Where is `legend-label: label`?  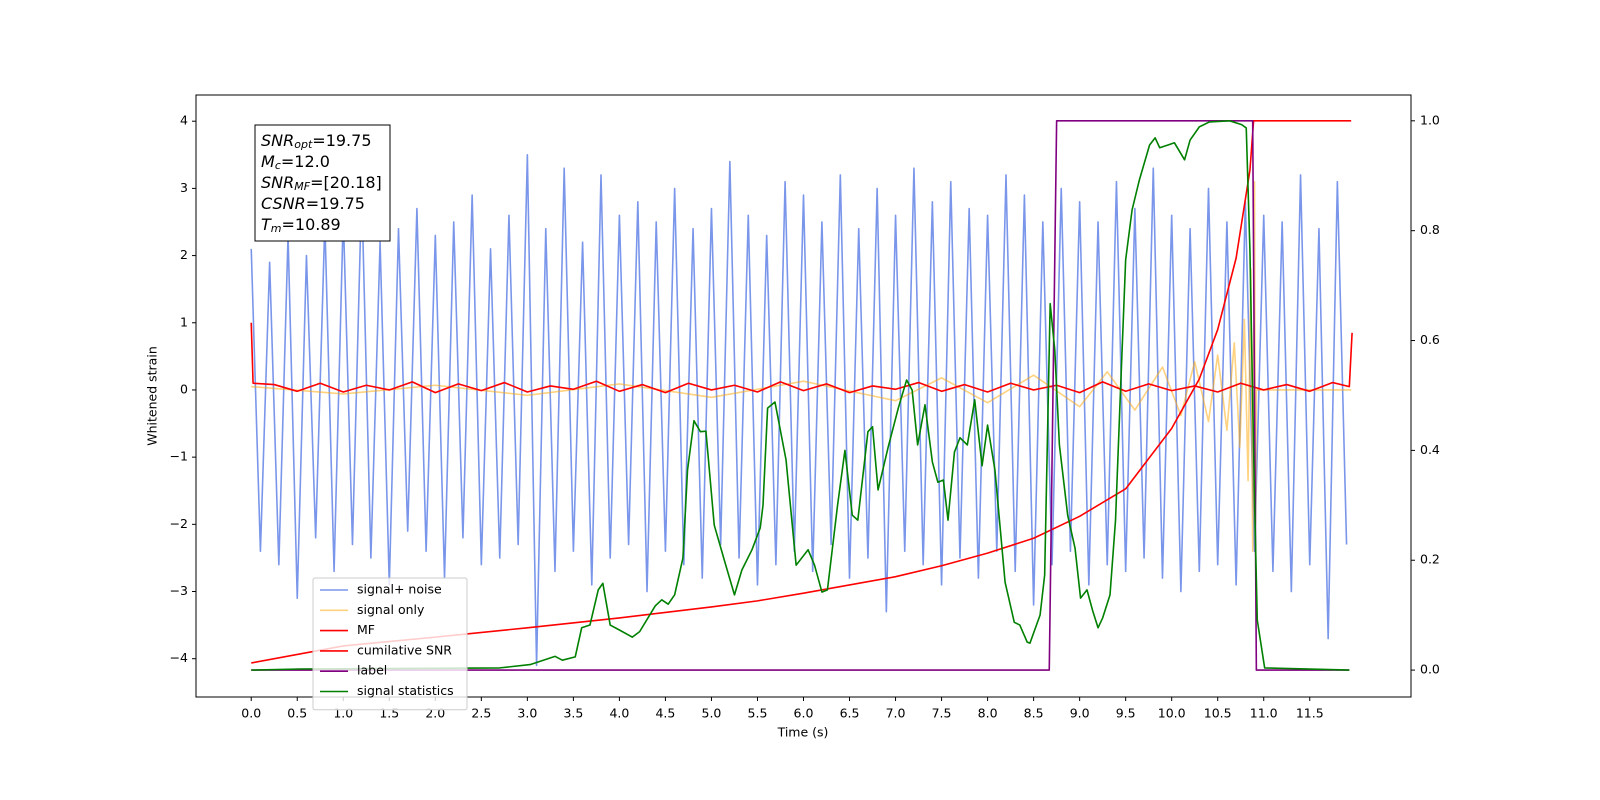
legend-label: label is located at coordinates (372, 670).